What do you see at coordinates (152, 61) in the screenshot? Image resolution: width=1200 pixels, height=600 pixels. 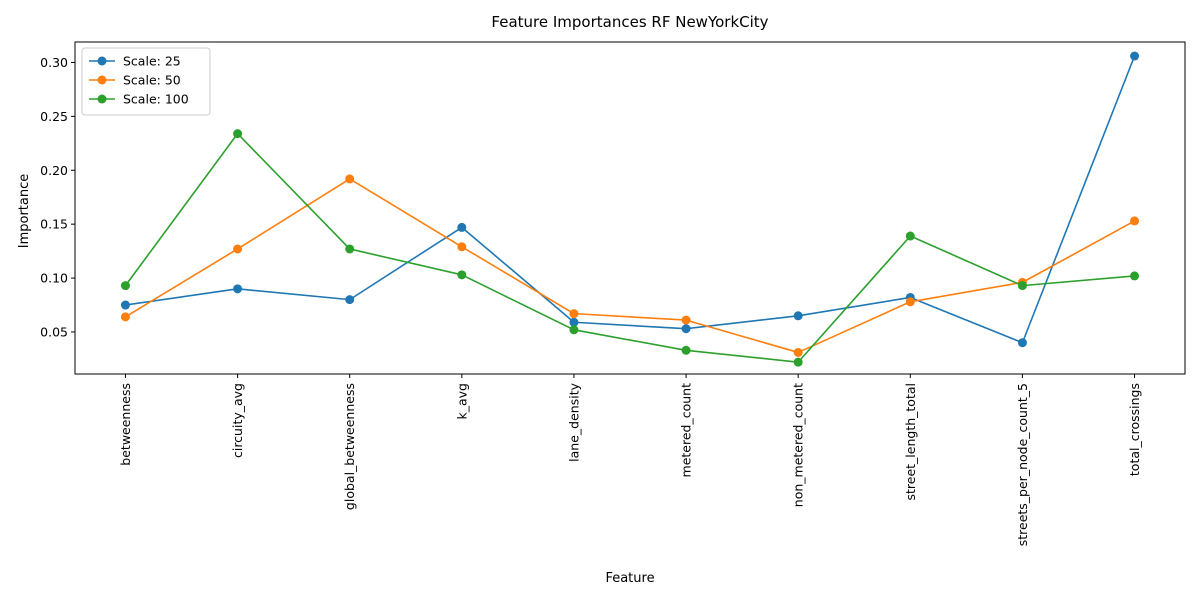 I see `legend-label: Scale: 25` at bounding box center [152, 61].